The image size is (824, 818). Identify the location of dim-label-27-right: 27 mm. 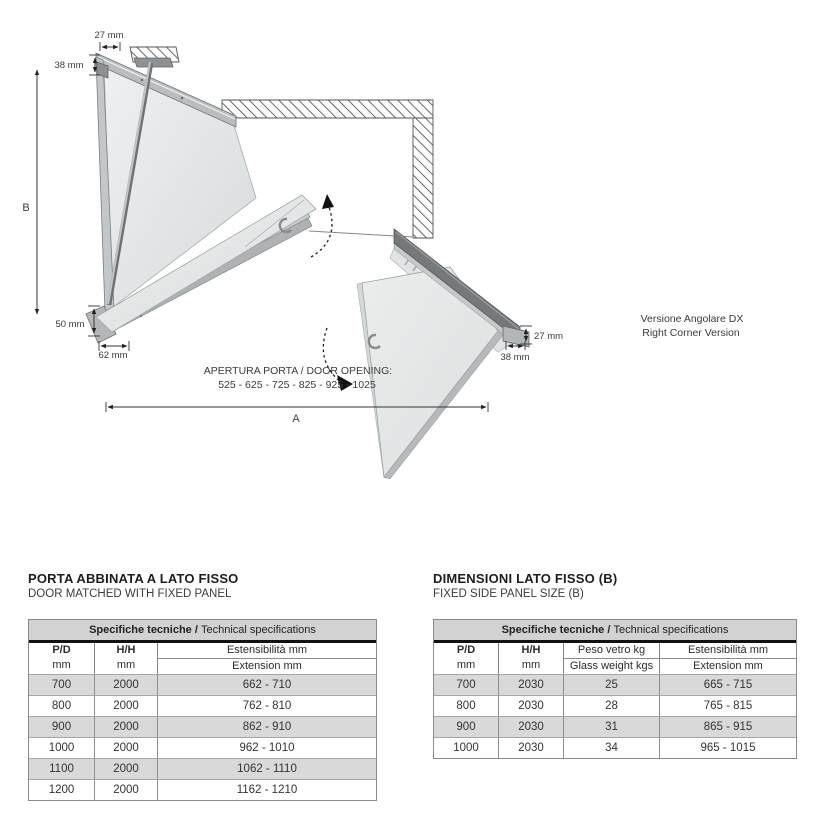
(548, 336).